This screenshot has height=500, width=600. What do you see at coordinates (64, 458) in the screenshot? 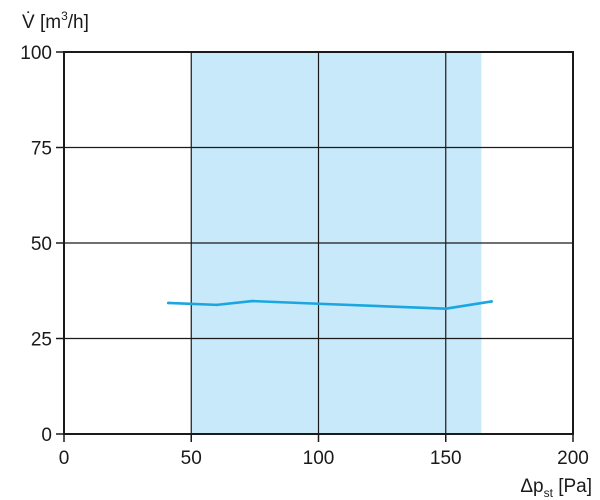
I see `x-tick-label: 0` at bounding box center [64, 458].